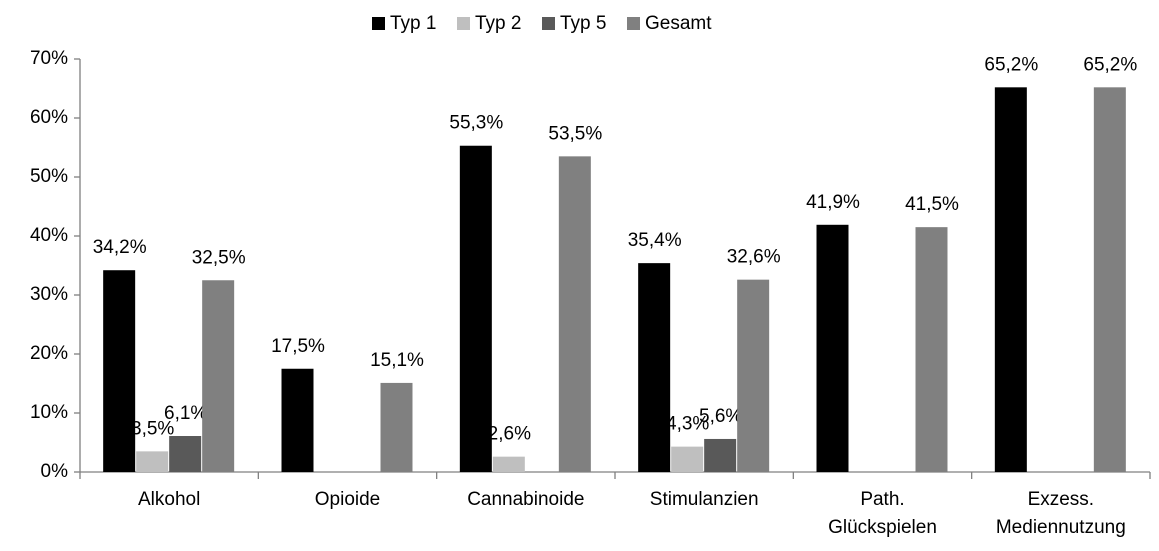 The width and height of the screenshot is (1159, 551). I want to click on legend-label: Typ 5, so click(583, 23).